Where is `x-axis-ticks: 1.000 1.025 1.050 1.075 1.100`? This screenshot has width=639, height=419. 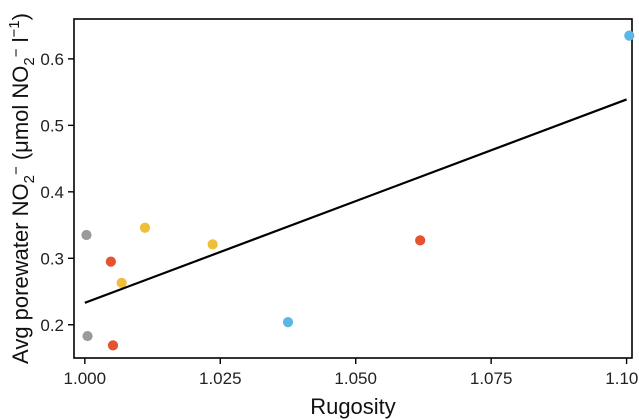 x-axis-ticks: 1.000 1.025 1.050 1.075 1.100 is located at coordinates (351, 373).